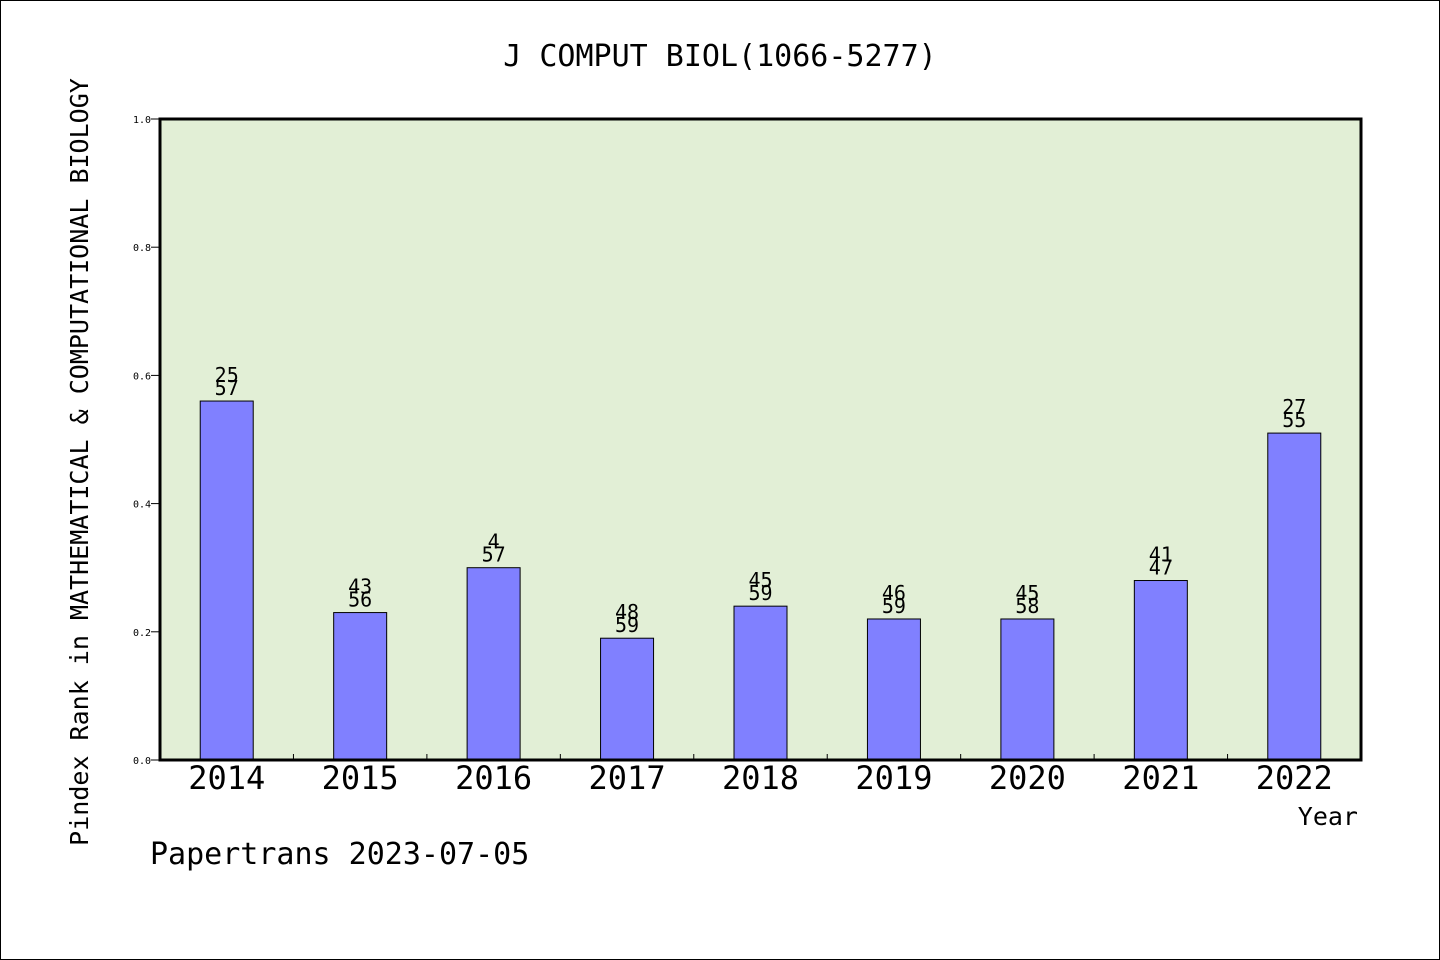  Describe the element at coordinates (339, 854) in the screenshot. I see `footer-credit: Papertrans 2023-07-05` at that location.